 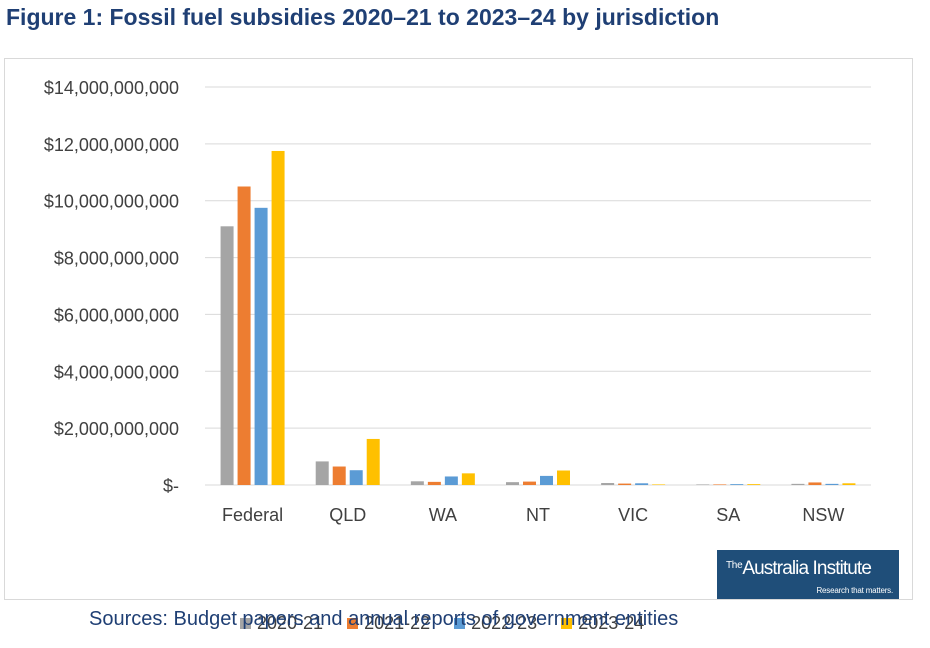 I want to click on chart-legend: 2020-21 2021-22 2022-23 2023-24, so click(x=454, y=623).